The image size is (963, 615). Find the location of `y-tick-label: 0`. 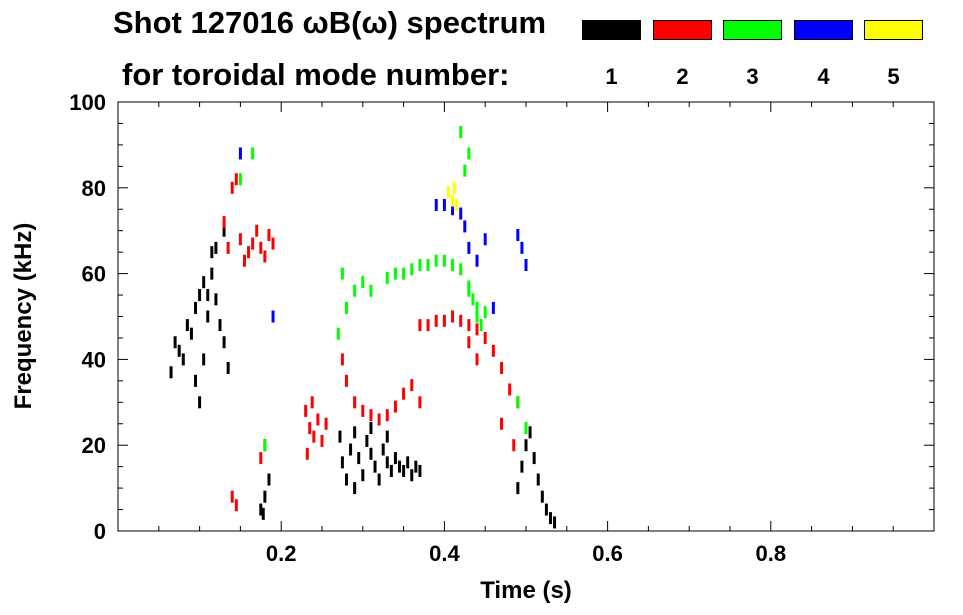

y-tick-label: 0 is located at coordinates (100, 531).